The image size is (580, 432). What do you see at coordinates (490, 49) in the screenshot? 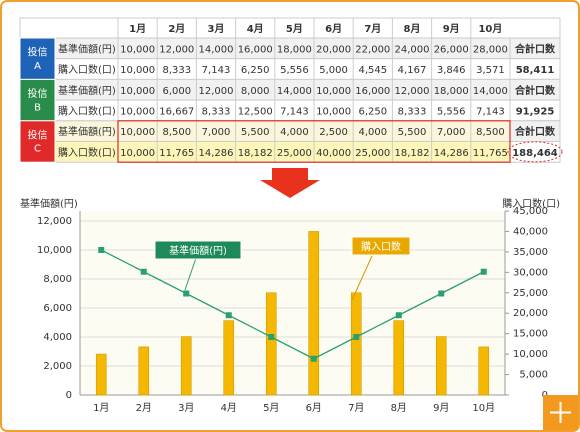
I see `cell: 28,000` at bounding box center [490, 49].